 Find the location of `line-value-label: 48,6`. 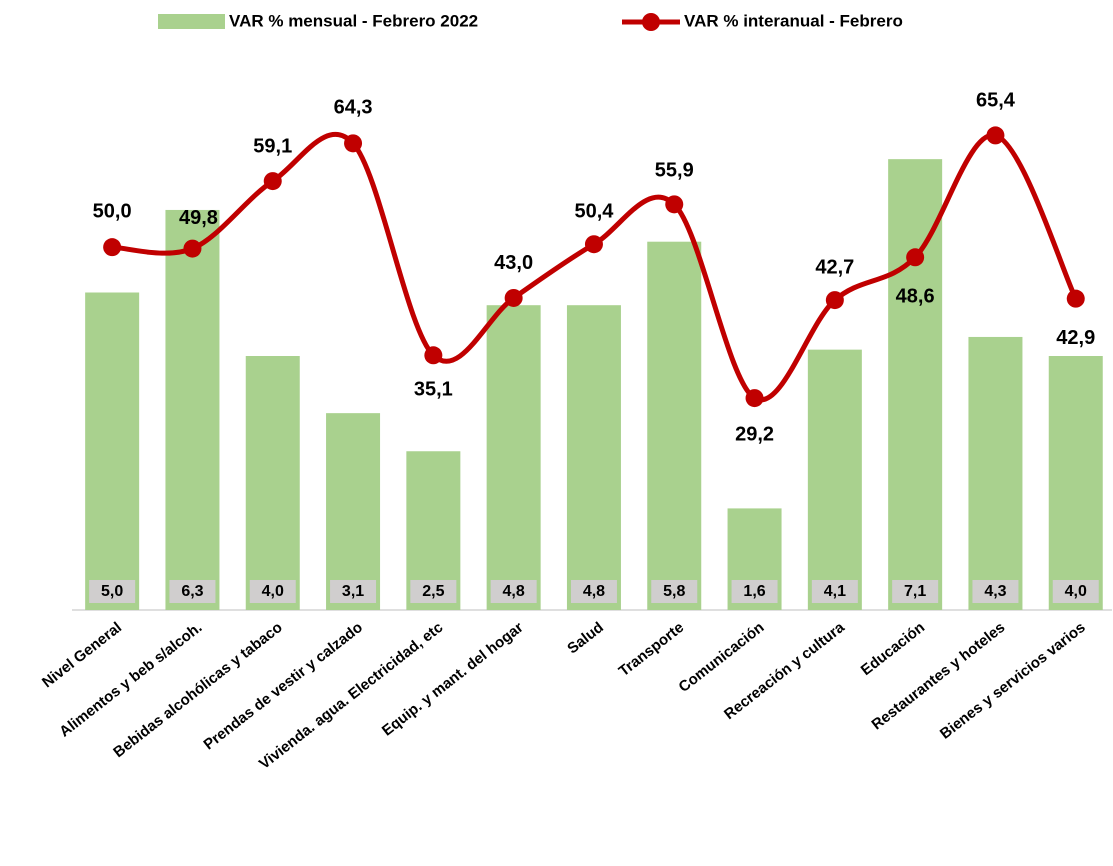

line-value-label: 48,6 is located at coordinates (915, 297).